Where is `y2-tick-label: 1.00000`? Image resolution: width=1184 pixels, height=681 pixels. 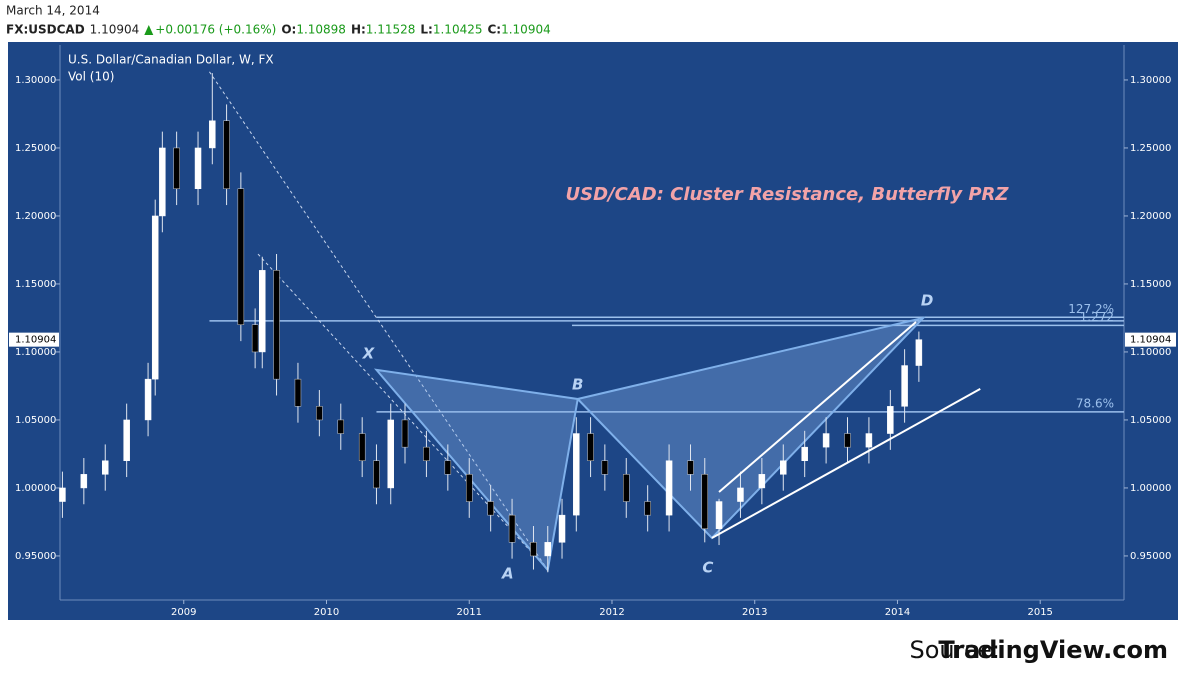
y2-tick-label: 1.00000 is located at coordinates (1150, 488).